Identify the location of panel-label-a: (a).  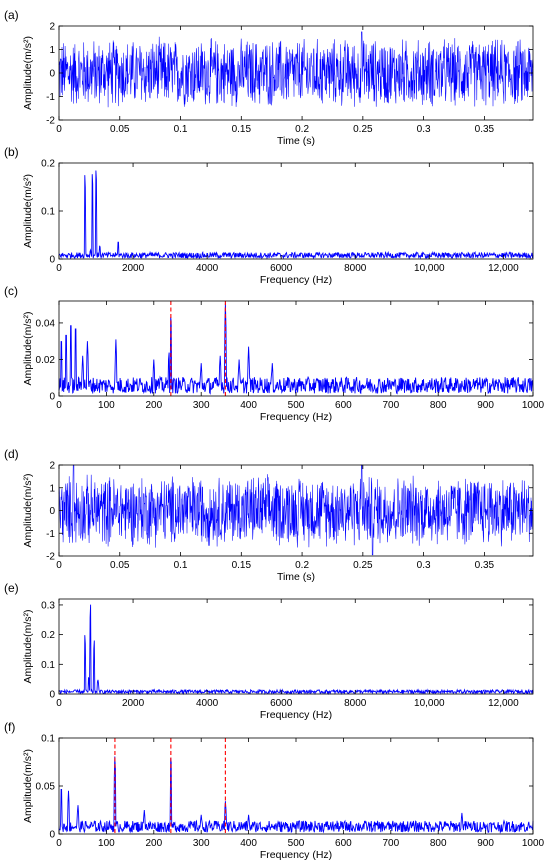
(11, 15).